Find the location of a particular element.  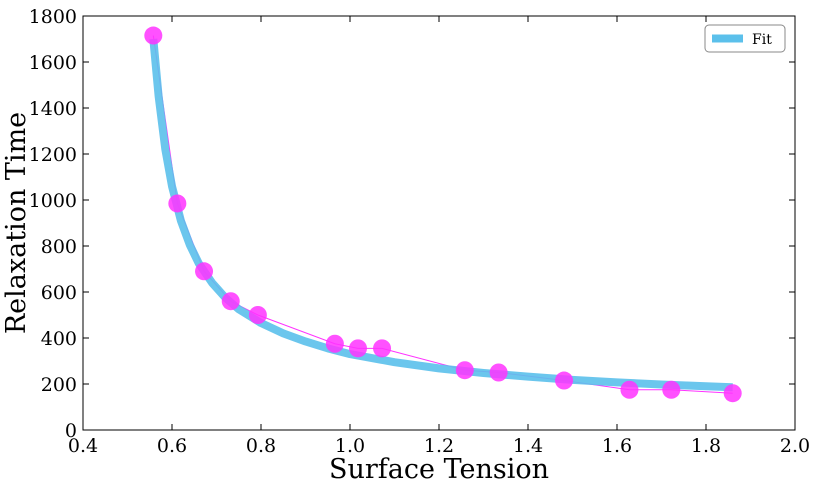

y-tick-label: 1200 is located at coordinates (53, 155).